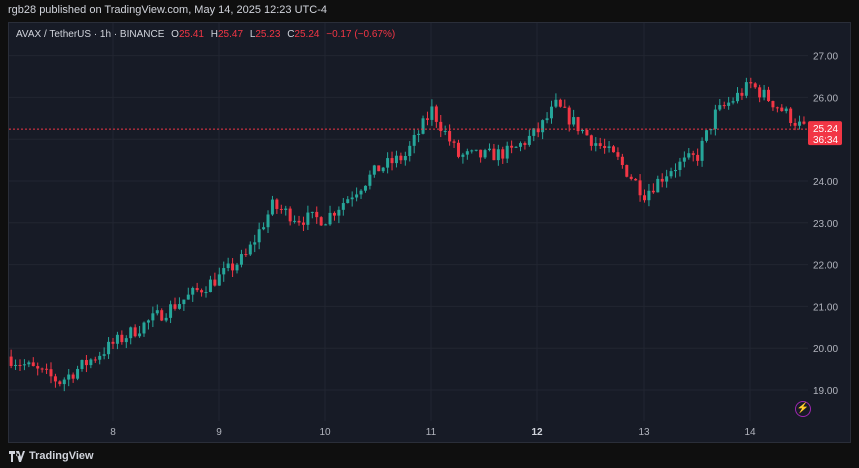 This screenshot has height=468, width=859. I want to click on x-tick-label: 11, so click(431, 432).